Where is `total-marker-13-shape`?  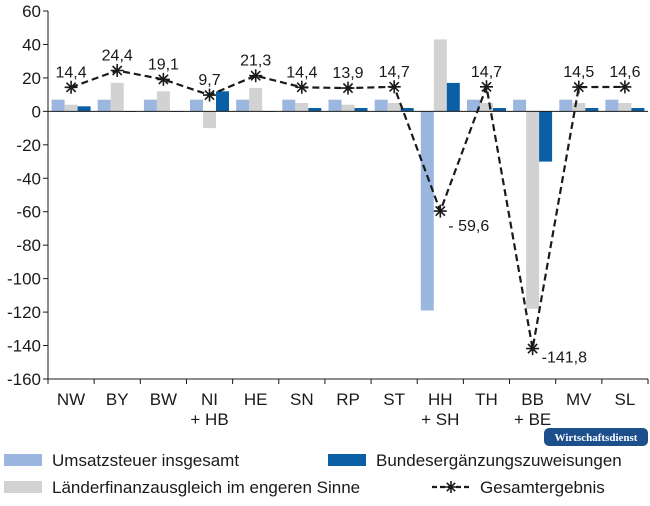 total-marker-13-shape is located at coordinates (625, 87).